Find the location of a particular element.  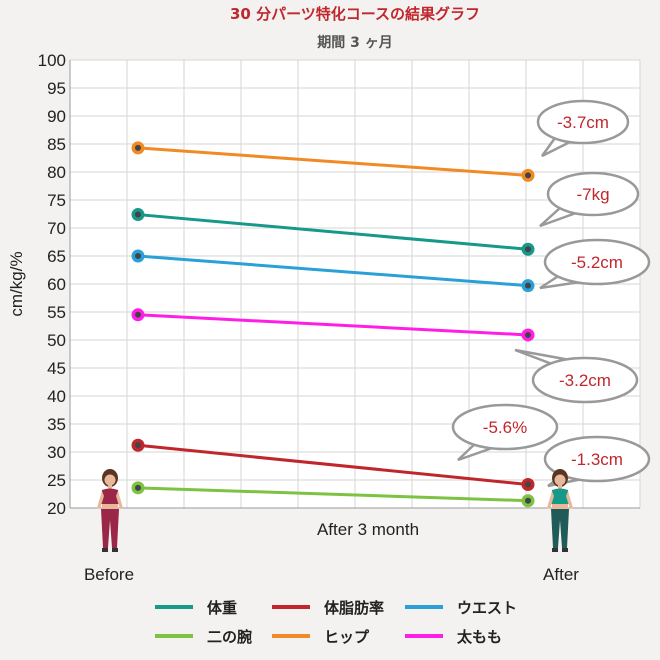

legend-item: 二の腕 is located at coordinates (203, 637).